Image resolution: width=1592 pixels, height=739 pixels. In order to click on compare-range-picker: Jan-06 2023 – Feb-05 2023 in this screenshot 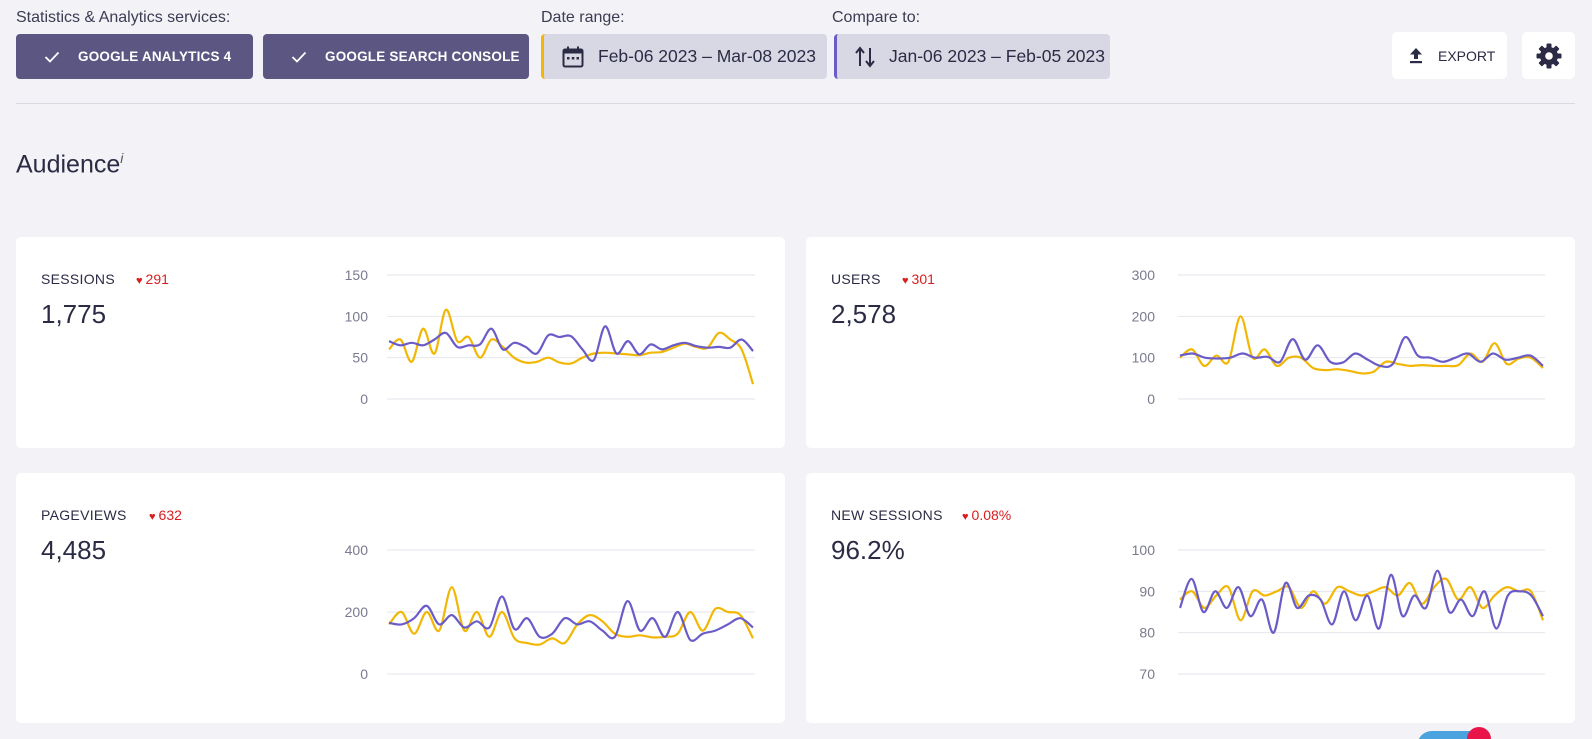, I will do `click(972, 56)`.